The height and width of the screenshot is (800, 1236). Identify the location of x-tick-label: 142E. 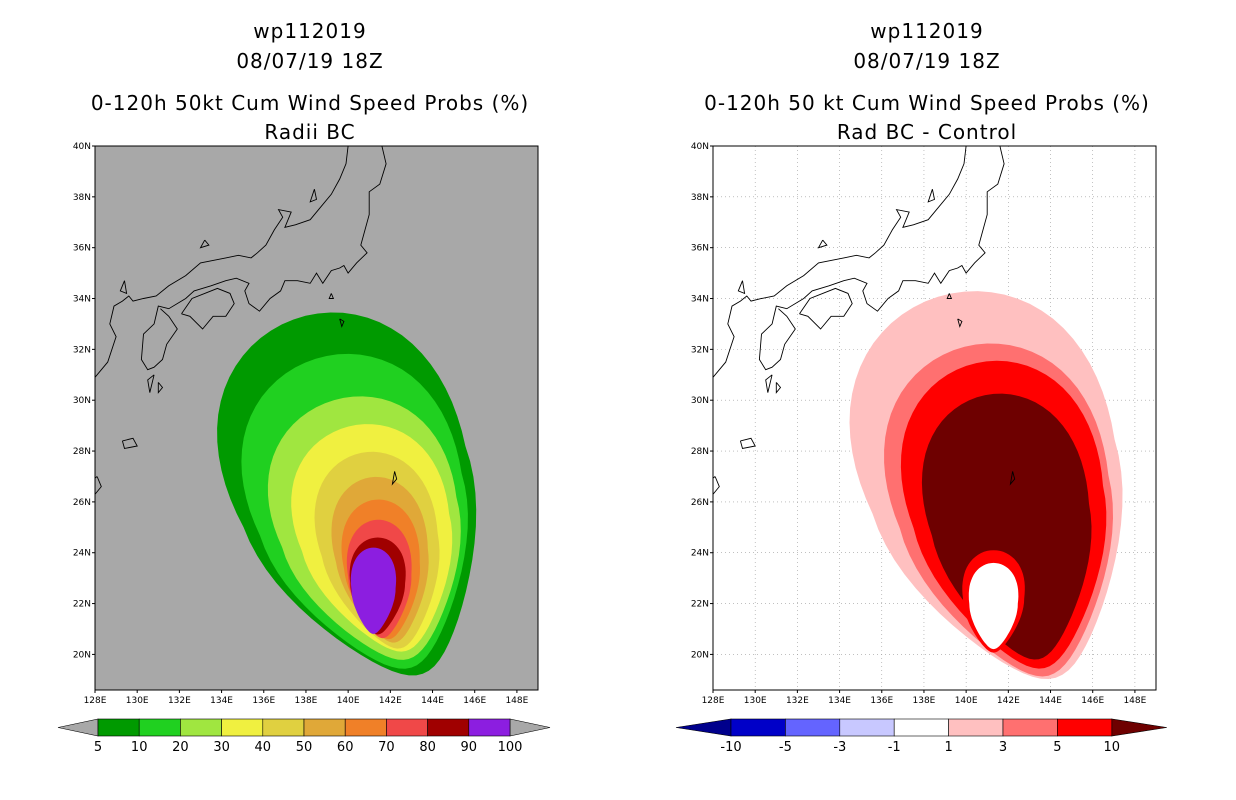
(390, 701).